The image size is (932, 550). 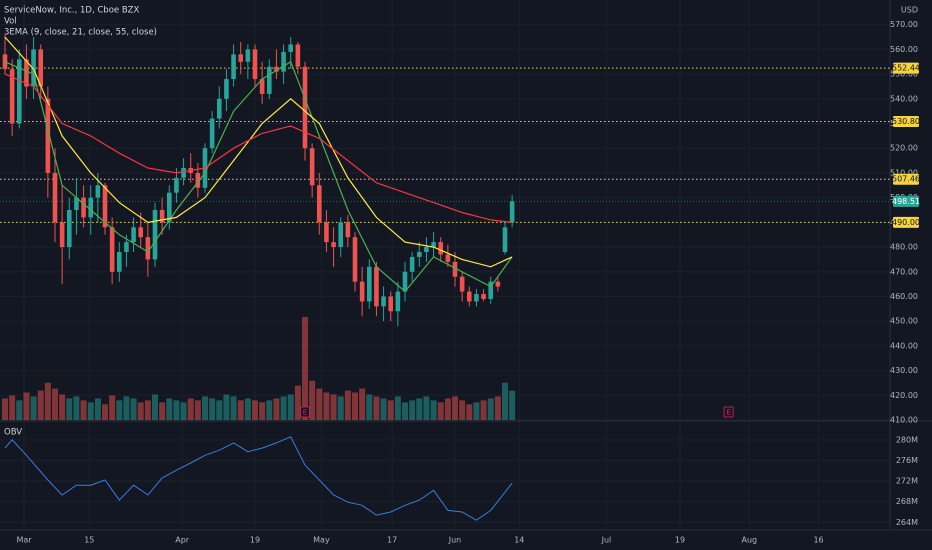 I want to click on y-tick-label: 460.00, so click(x=904, y=296).